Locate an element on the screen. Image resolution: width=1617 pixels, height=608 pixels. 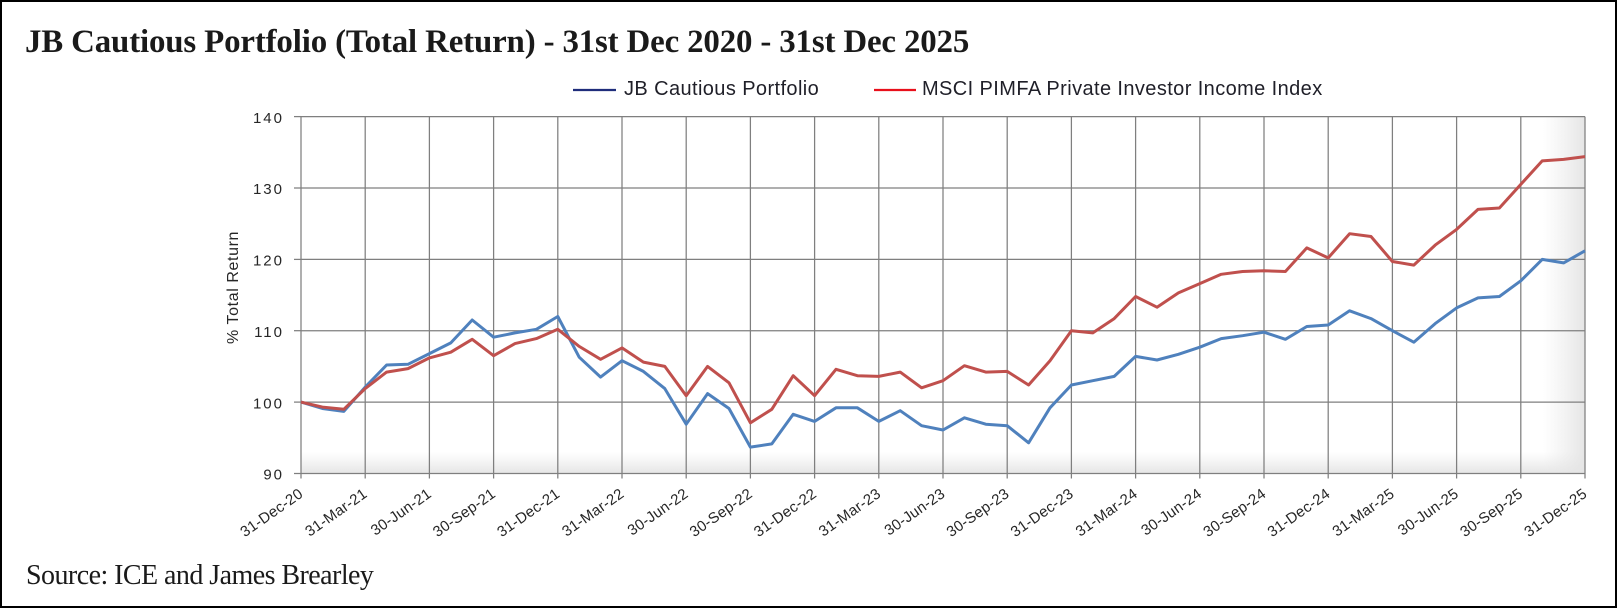
svg-text: 30-Sep-22 is located at coordinates (721, 512).